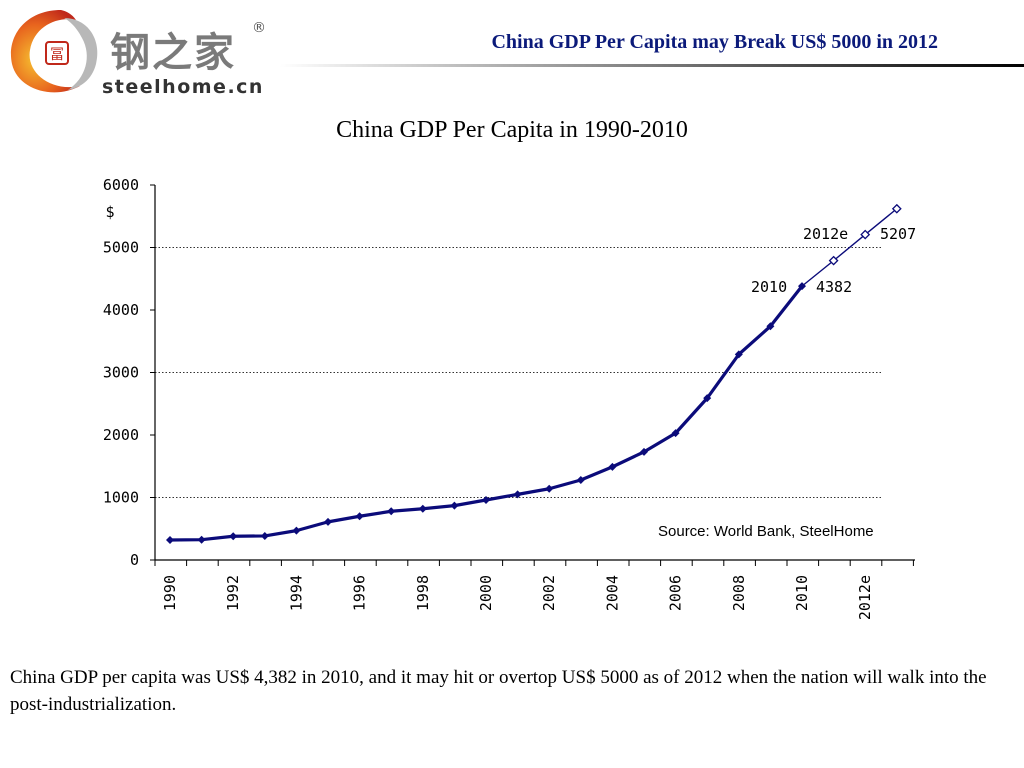 This screenshot has height=768, width=1024. I want to click on annotation-2010-year: 2010, so click(769, 287).